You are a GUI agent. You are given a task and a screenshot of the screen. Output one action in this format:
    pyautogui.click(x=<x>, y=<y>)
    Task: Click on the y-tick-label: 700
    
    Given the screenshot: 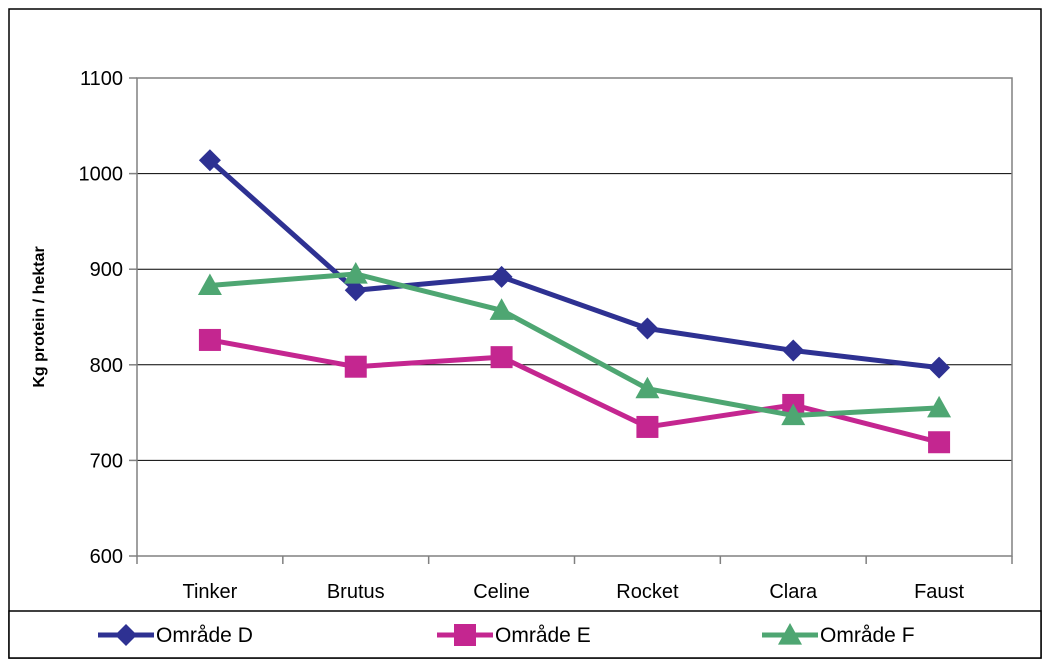 What is the action you would take?
    pyautogui.click(x=106, y=461)
    